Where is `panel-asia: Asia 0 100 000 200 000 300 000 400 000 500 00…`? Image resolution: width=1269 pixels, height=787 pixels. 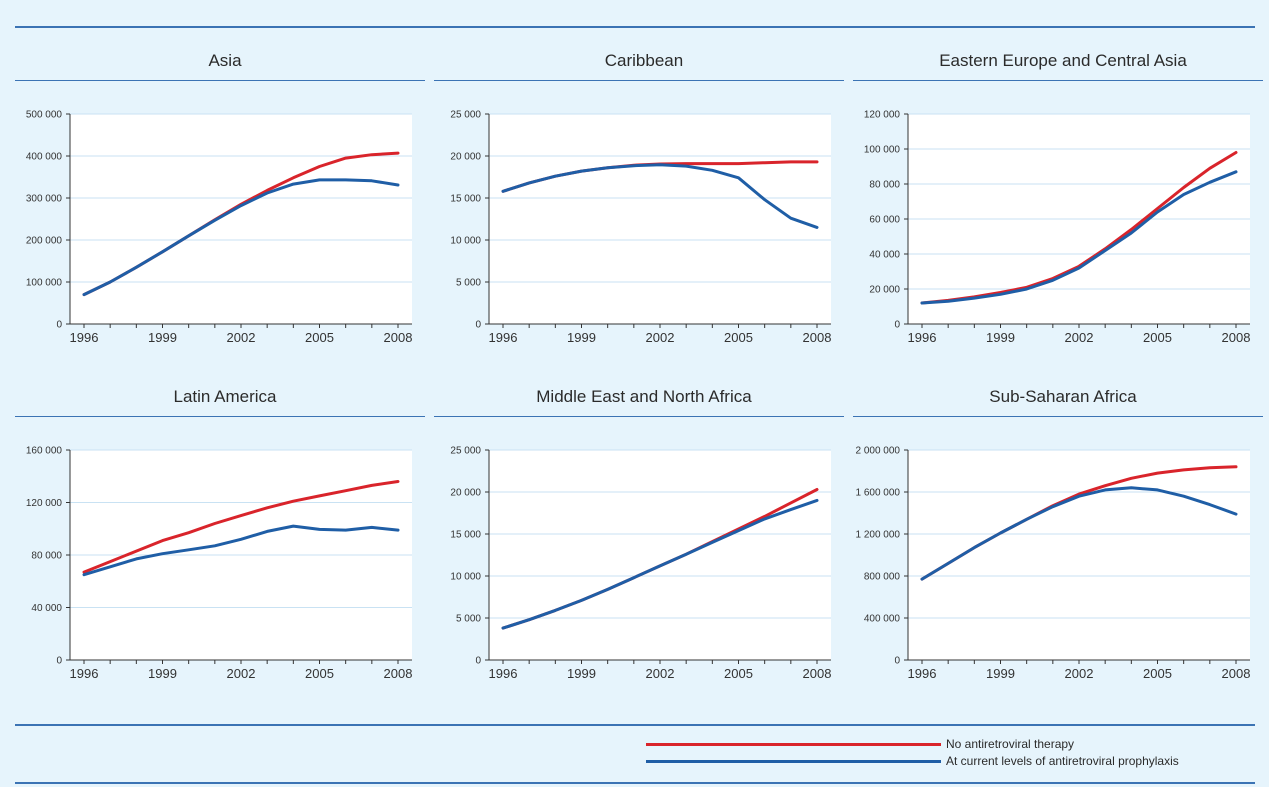 panel-asia: Asia 0 100 000 200 000 300 000 400 000 500 00… is located at coordinates (225, 209).